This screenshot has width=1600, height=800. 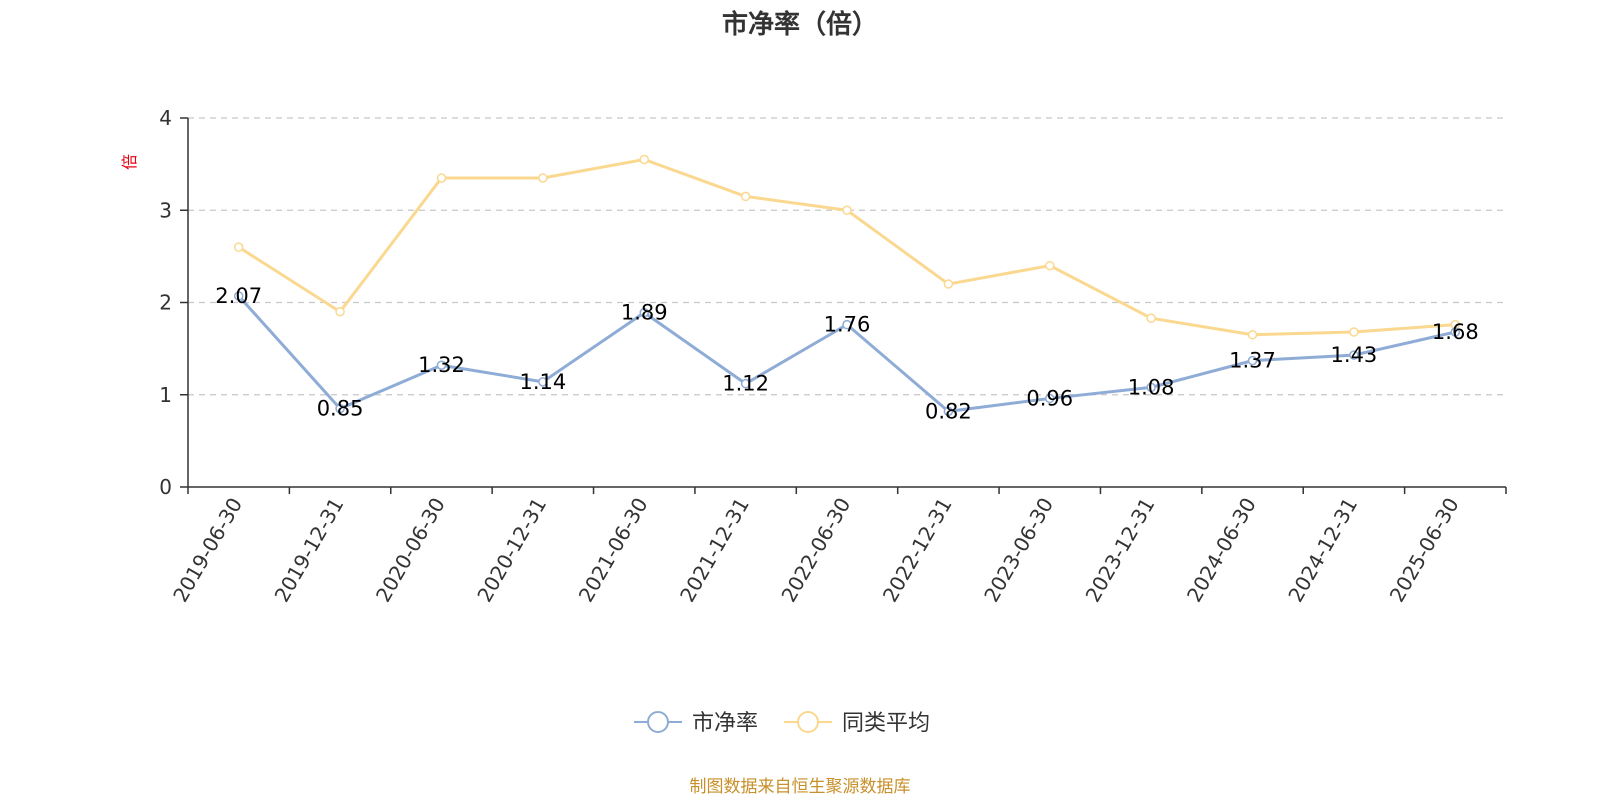 I want to click on x-tick-label: 2025-06-30, so click(x=1424, y=550).